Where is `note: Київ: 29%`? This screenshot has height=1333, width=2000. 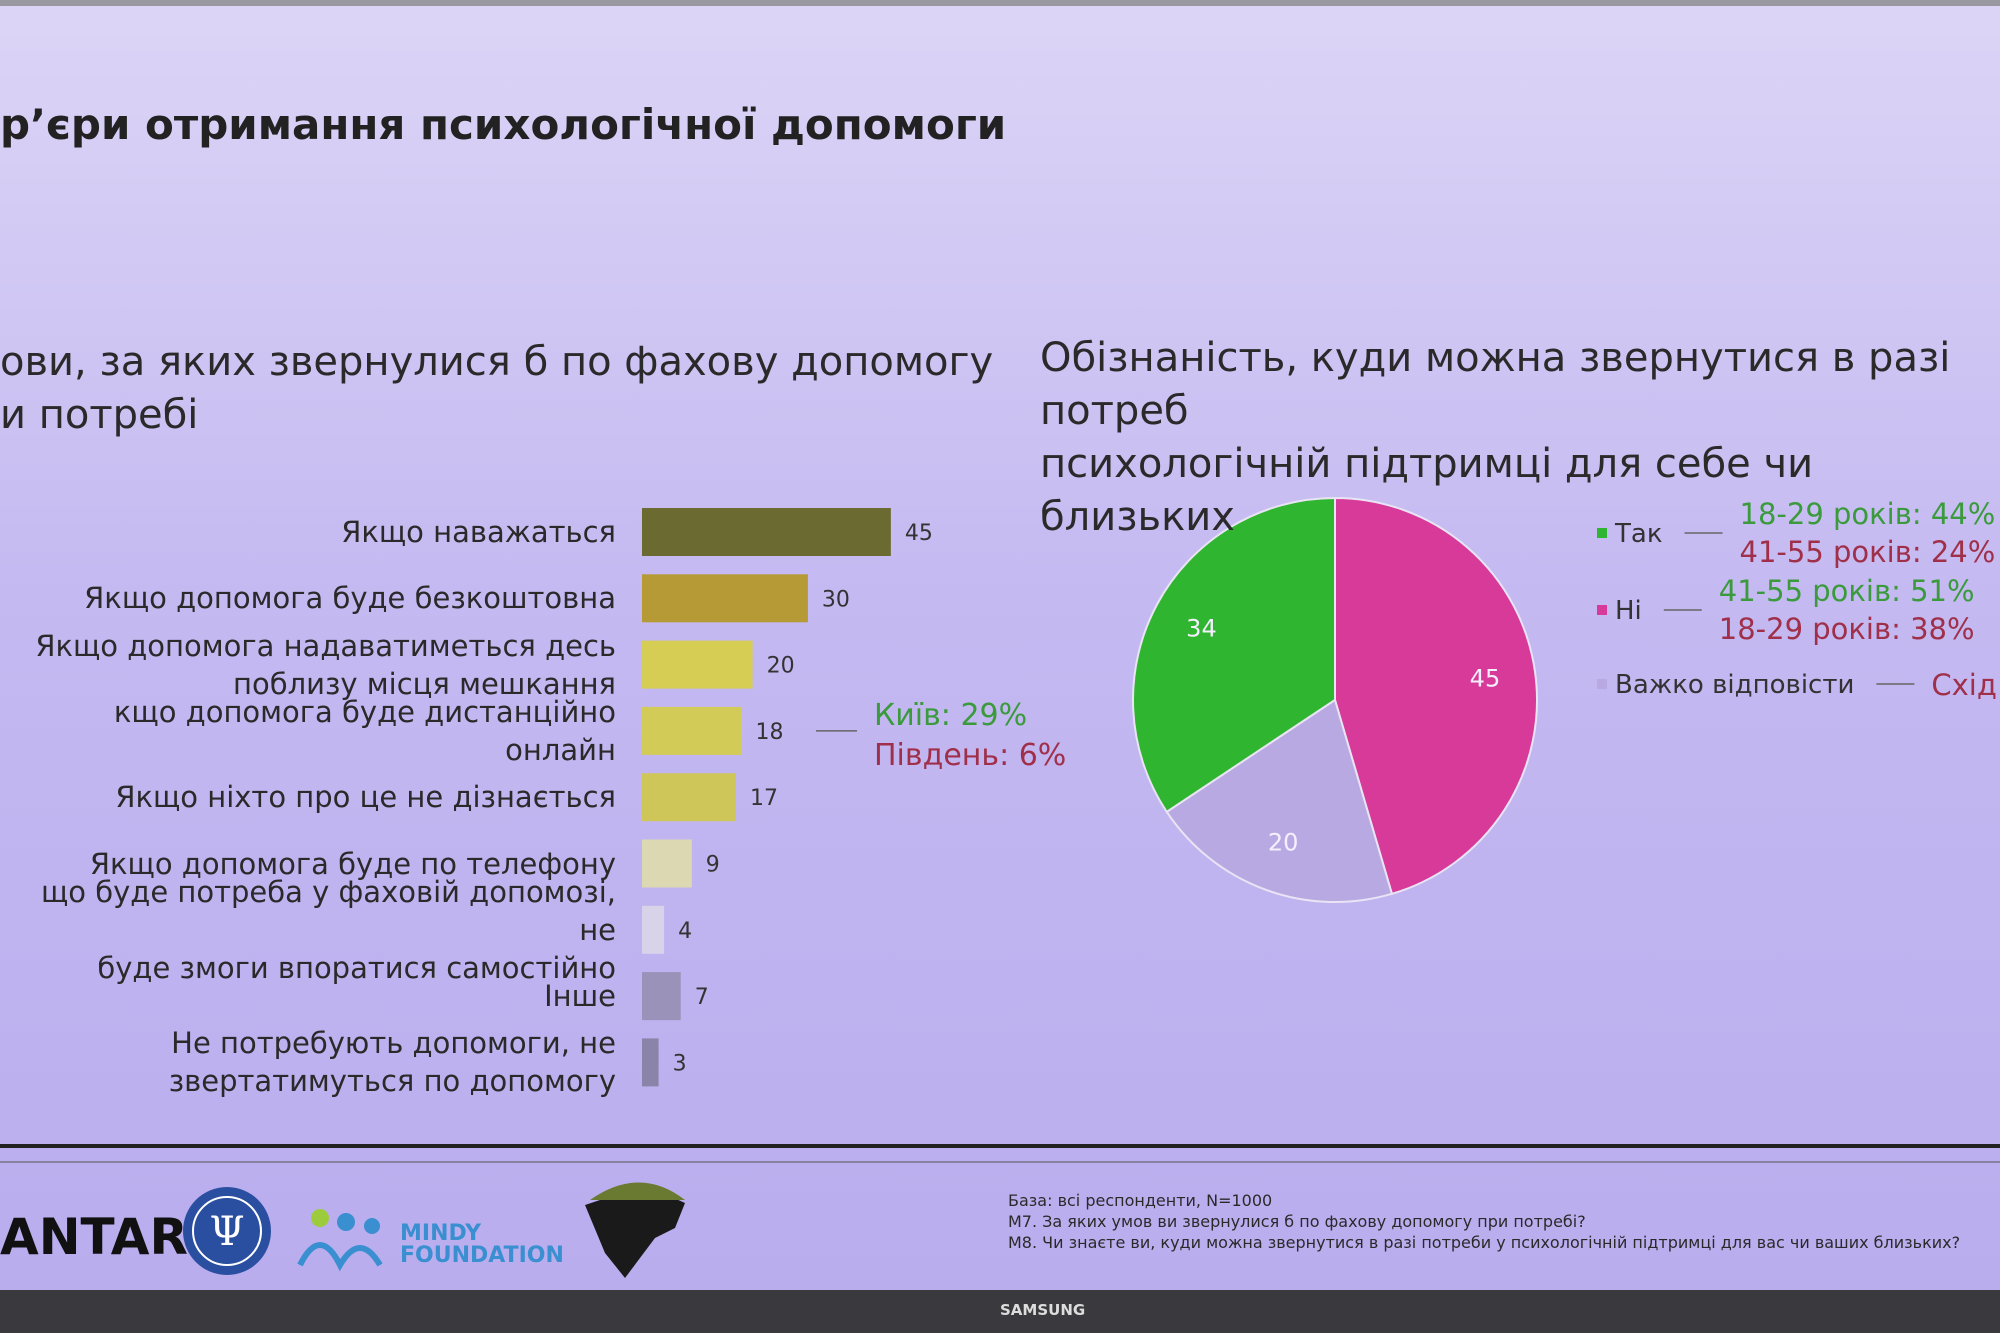 note: Київ: 29% is located at coordinates (950, 715).